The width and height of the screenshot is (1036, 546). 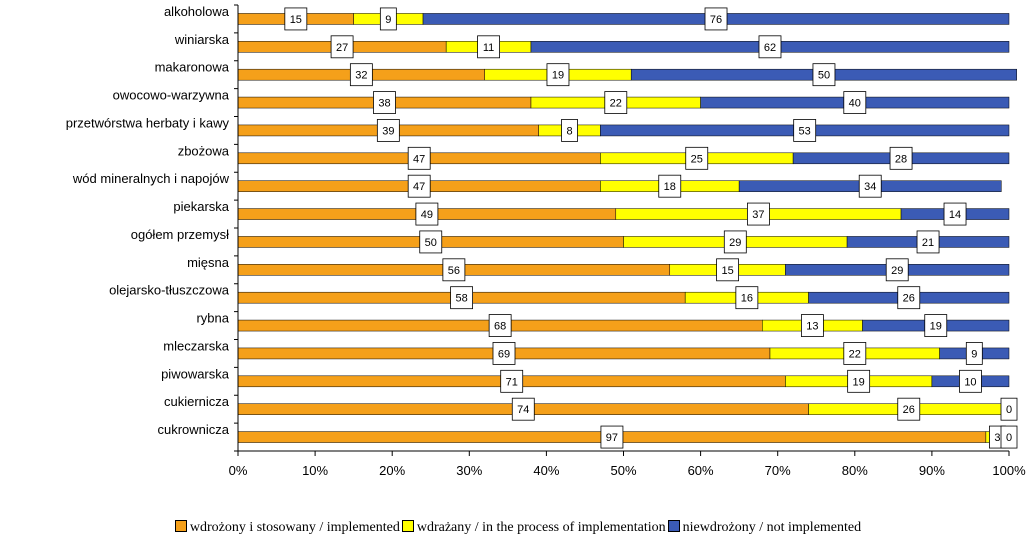 I want to click on data-label-text: 68, so click(x=500, y=327).